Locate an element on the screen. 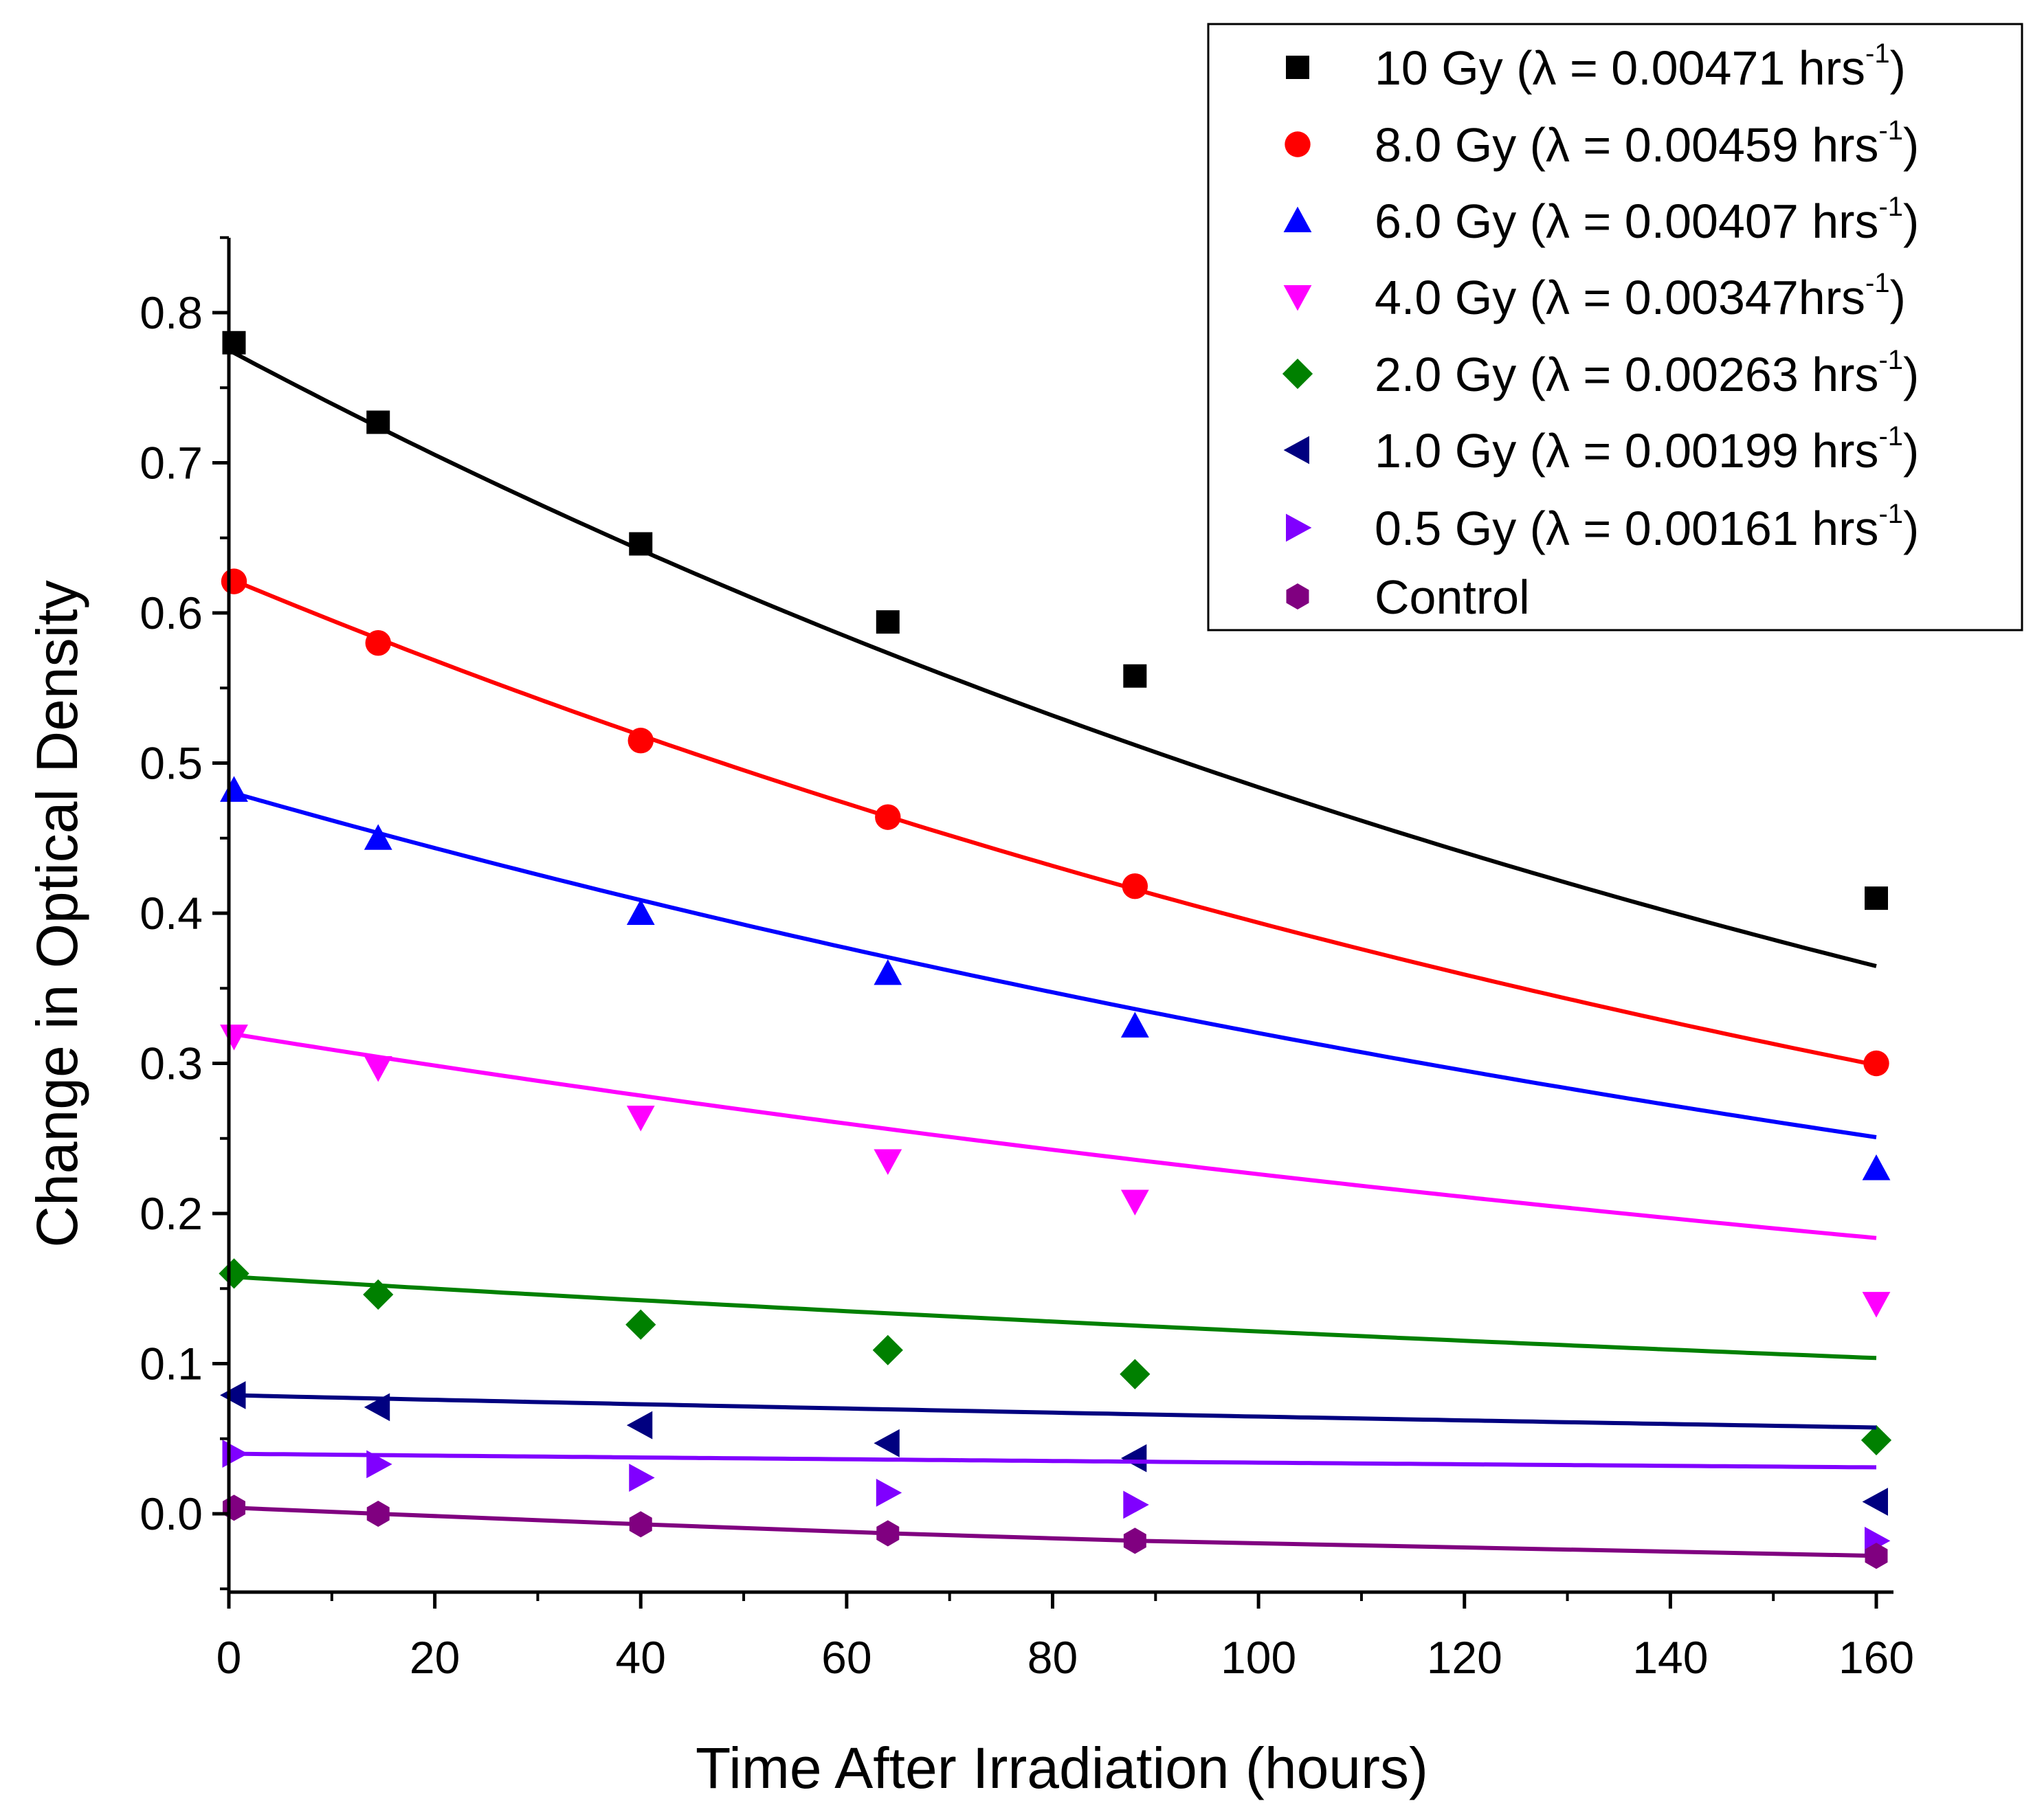 This screenshot has height=1812, width=2044. y-tick-label: 0.3 is located at coordinates (171, 1063).